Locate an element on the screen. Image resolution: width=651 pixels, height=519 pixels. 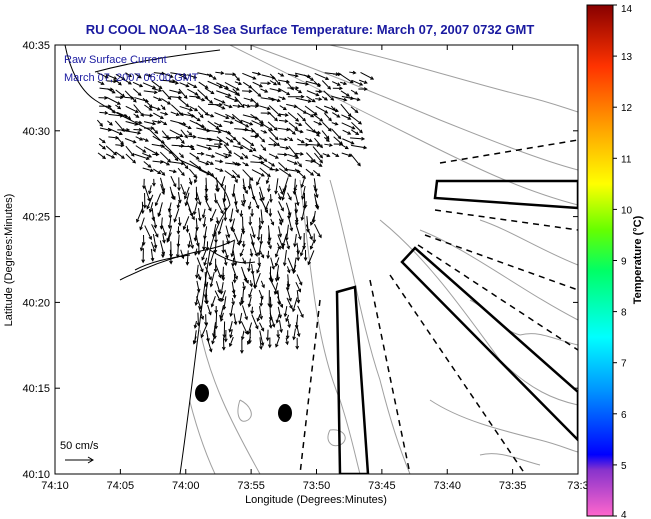
colorbar-tick-label: 13 is located at coordinates (627, 57).